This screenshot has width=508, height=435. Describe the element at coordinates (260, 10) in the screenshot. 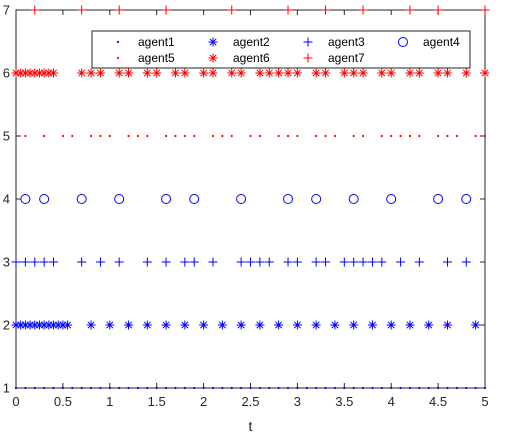

I see `series-agent7` at that location.